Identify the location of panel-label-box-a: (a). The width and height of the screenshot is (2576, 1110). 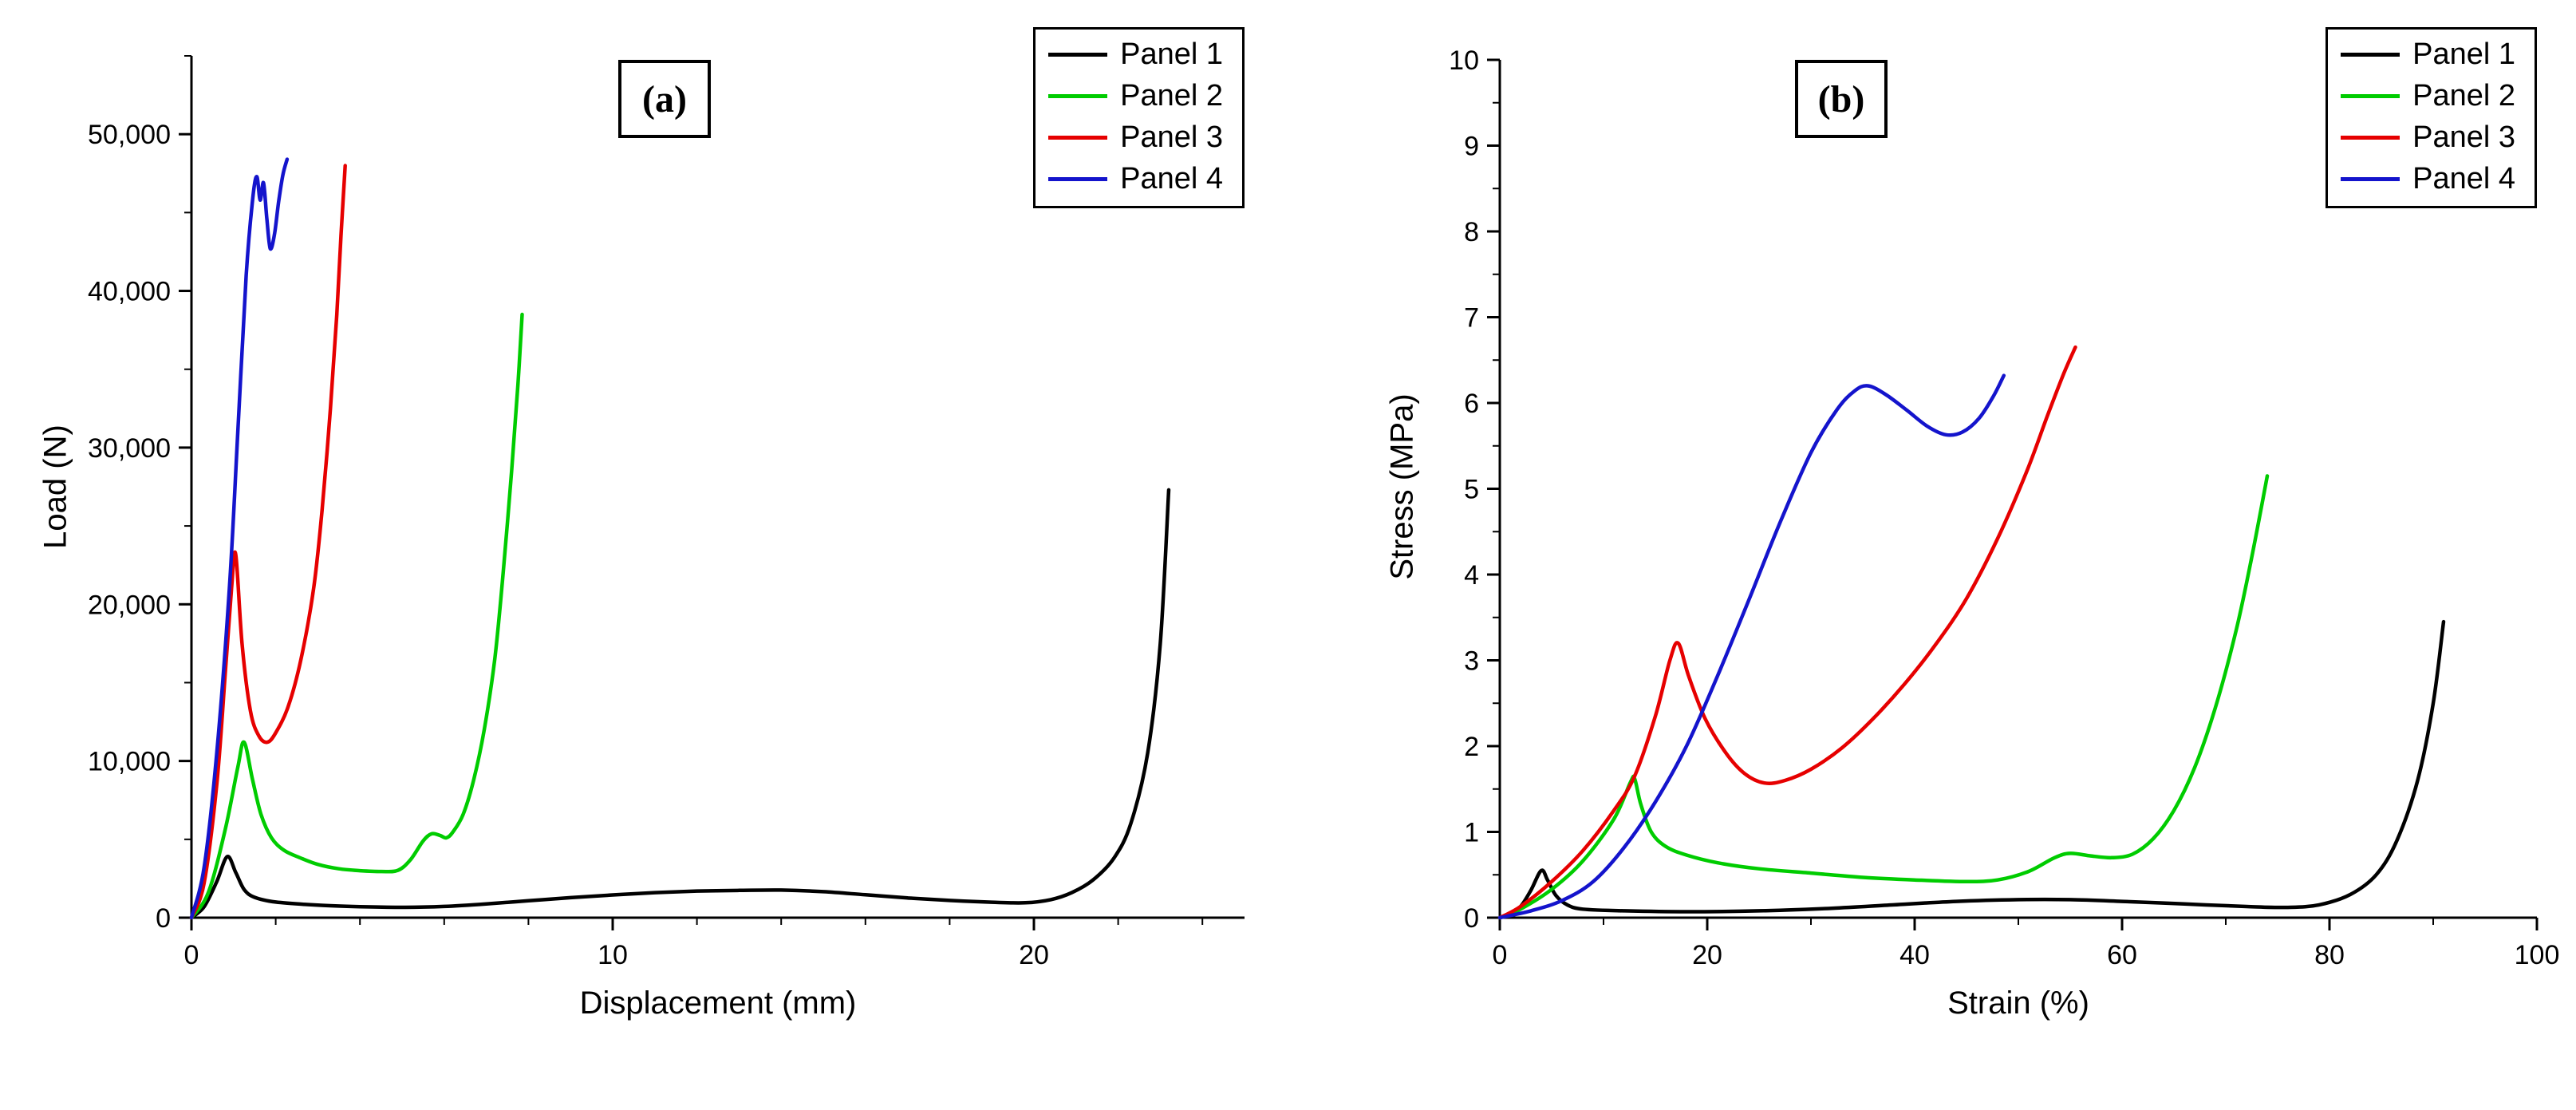
(665, 99).